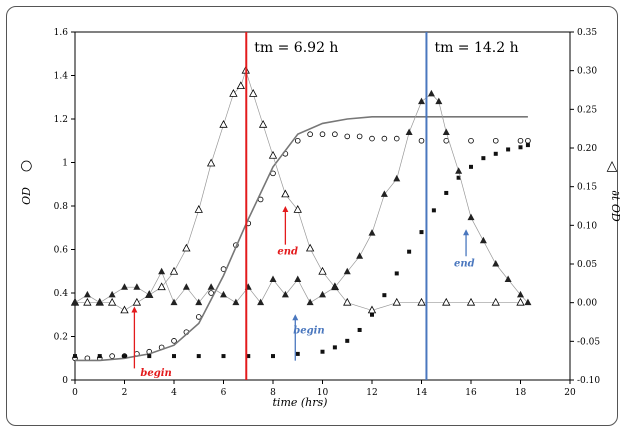 The image size is (625, 426). I want to click on y-left-axis-ticks: 0 0.2 0.4 0.6 0.8 1 1.2 1.4 1.6, so click(64, 207).